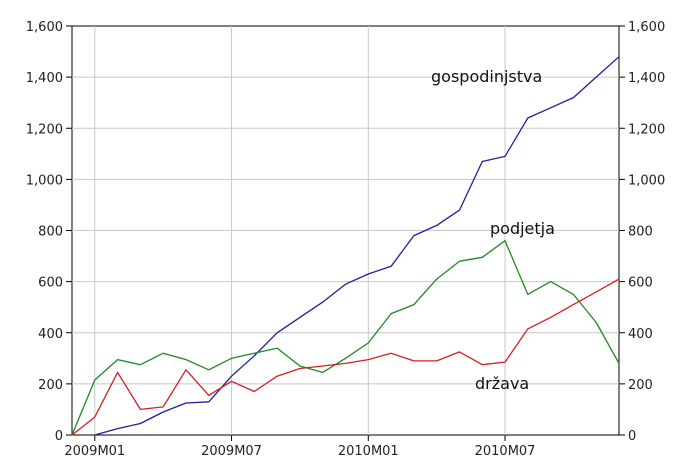 The image size is (681, 466). Describe the element at coordinates (44, 27) in the screenshot. I see `y-tick-label-left: 1,600` at that location.